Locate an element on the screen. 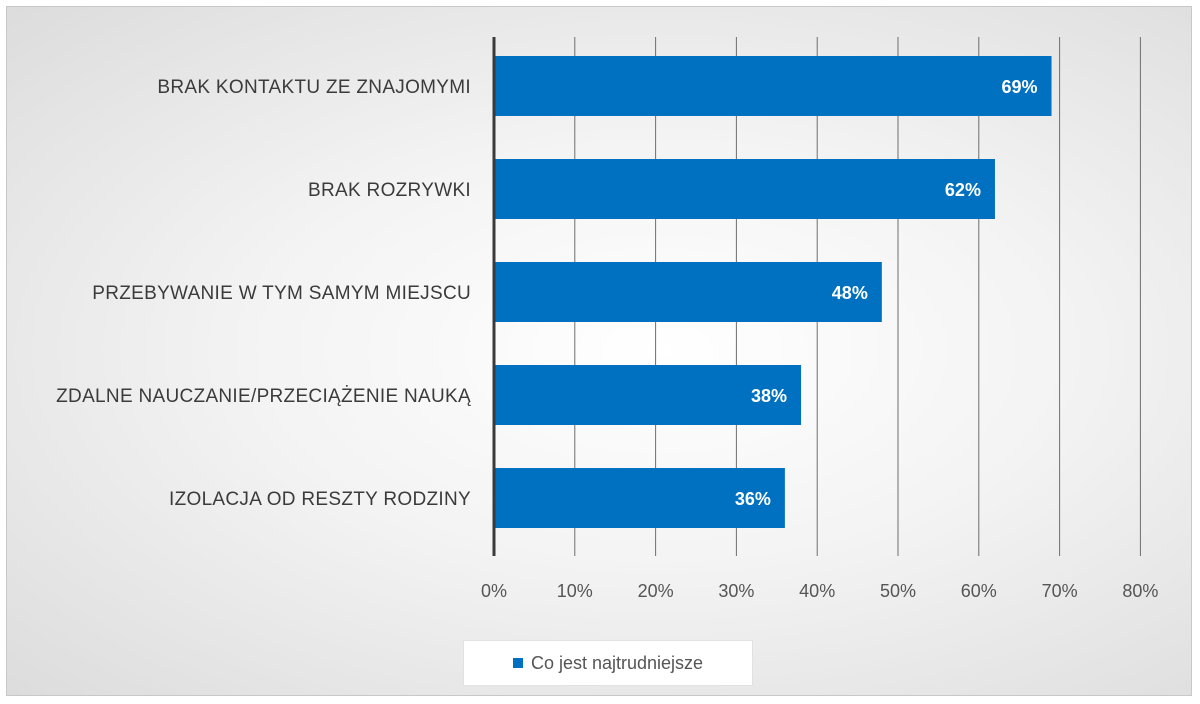 The image size is (1200, 704). legend: Co jest najtrudniejsze is located at coordinates (608, 663).